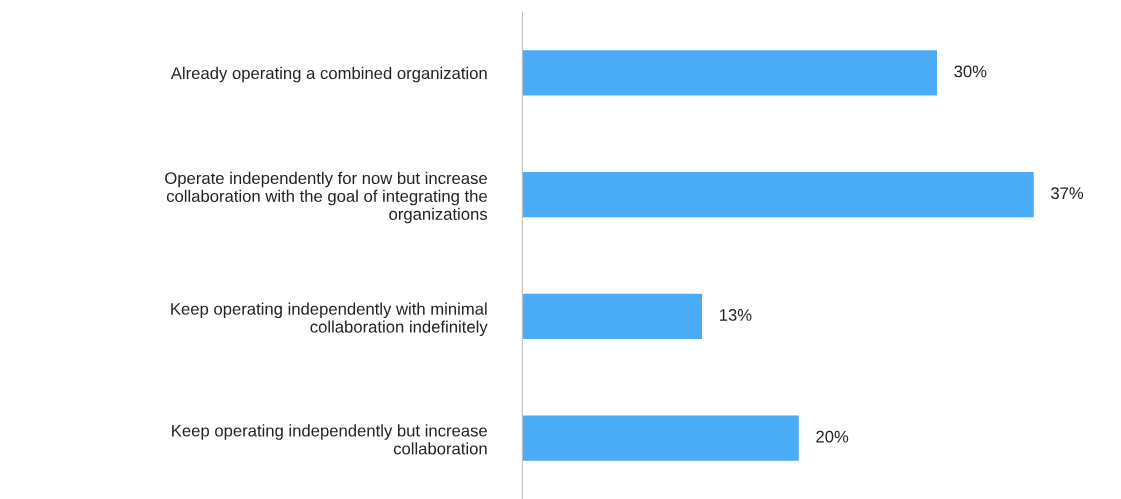  I want to click on y-tick-label: Keep operating independently but increase collaboration, so click(329, 439).